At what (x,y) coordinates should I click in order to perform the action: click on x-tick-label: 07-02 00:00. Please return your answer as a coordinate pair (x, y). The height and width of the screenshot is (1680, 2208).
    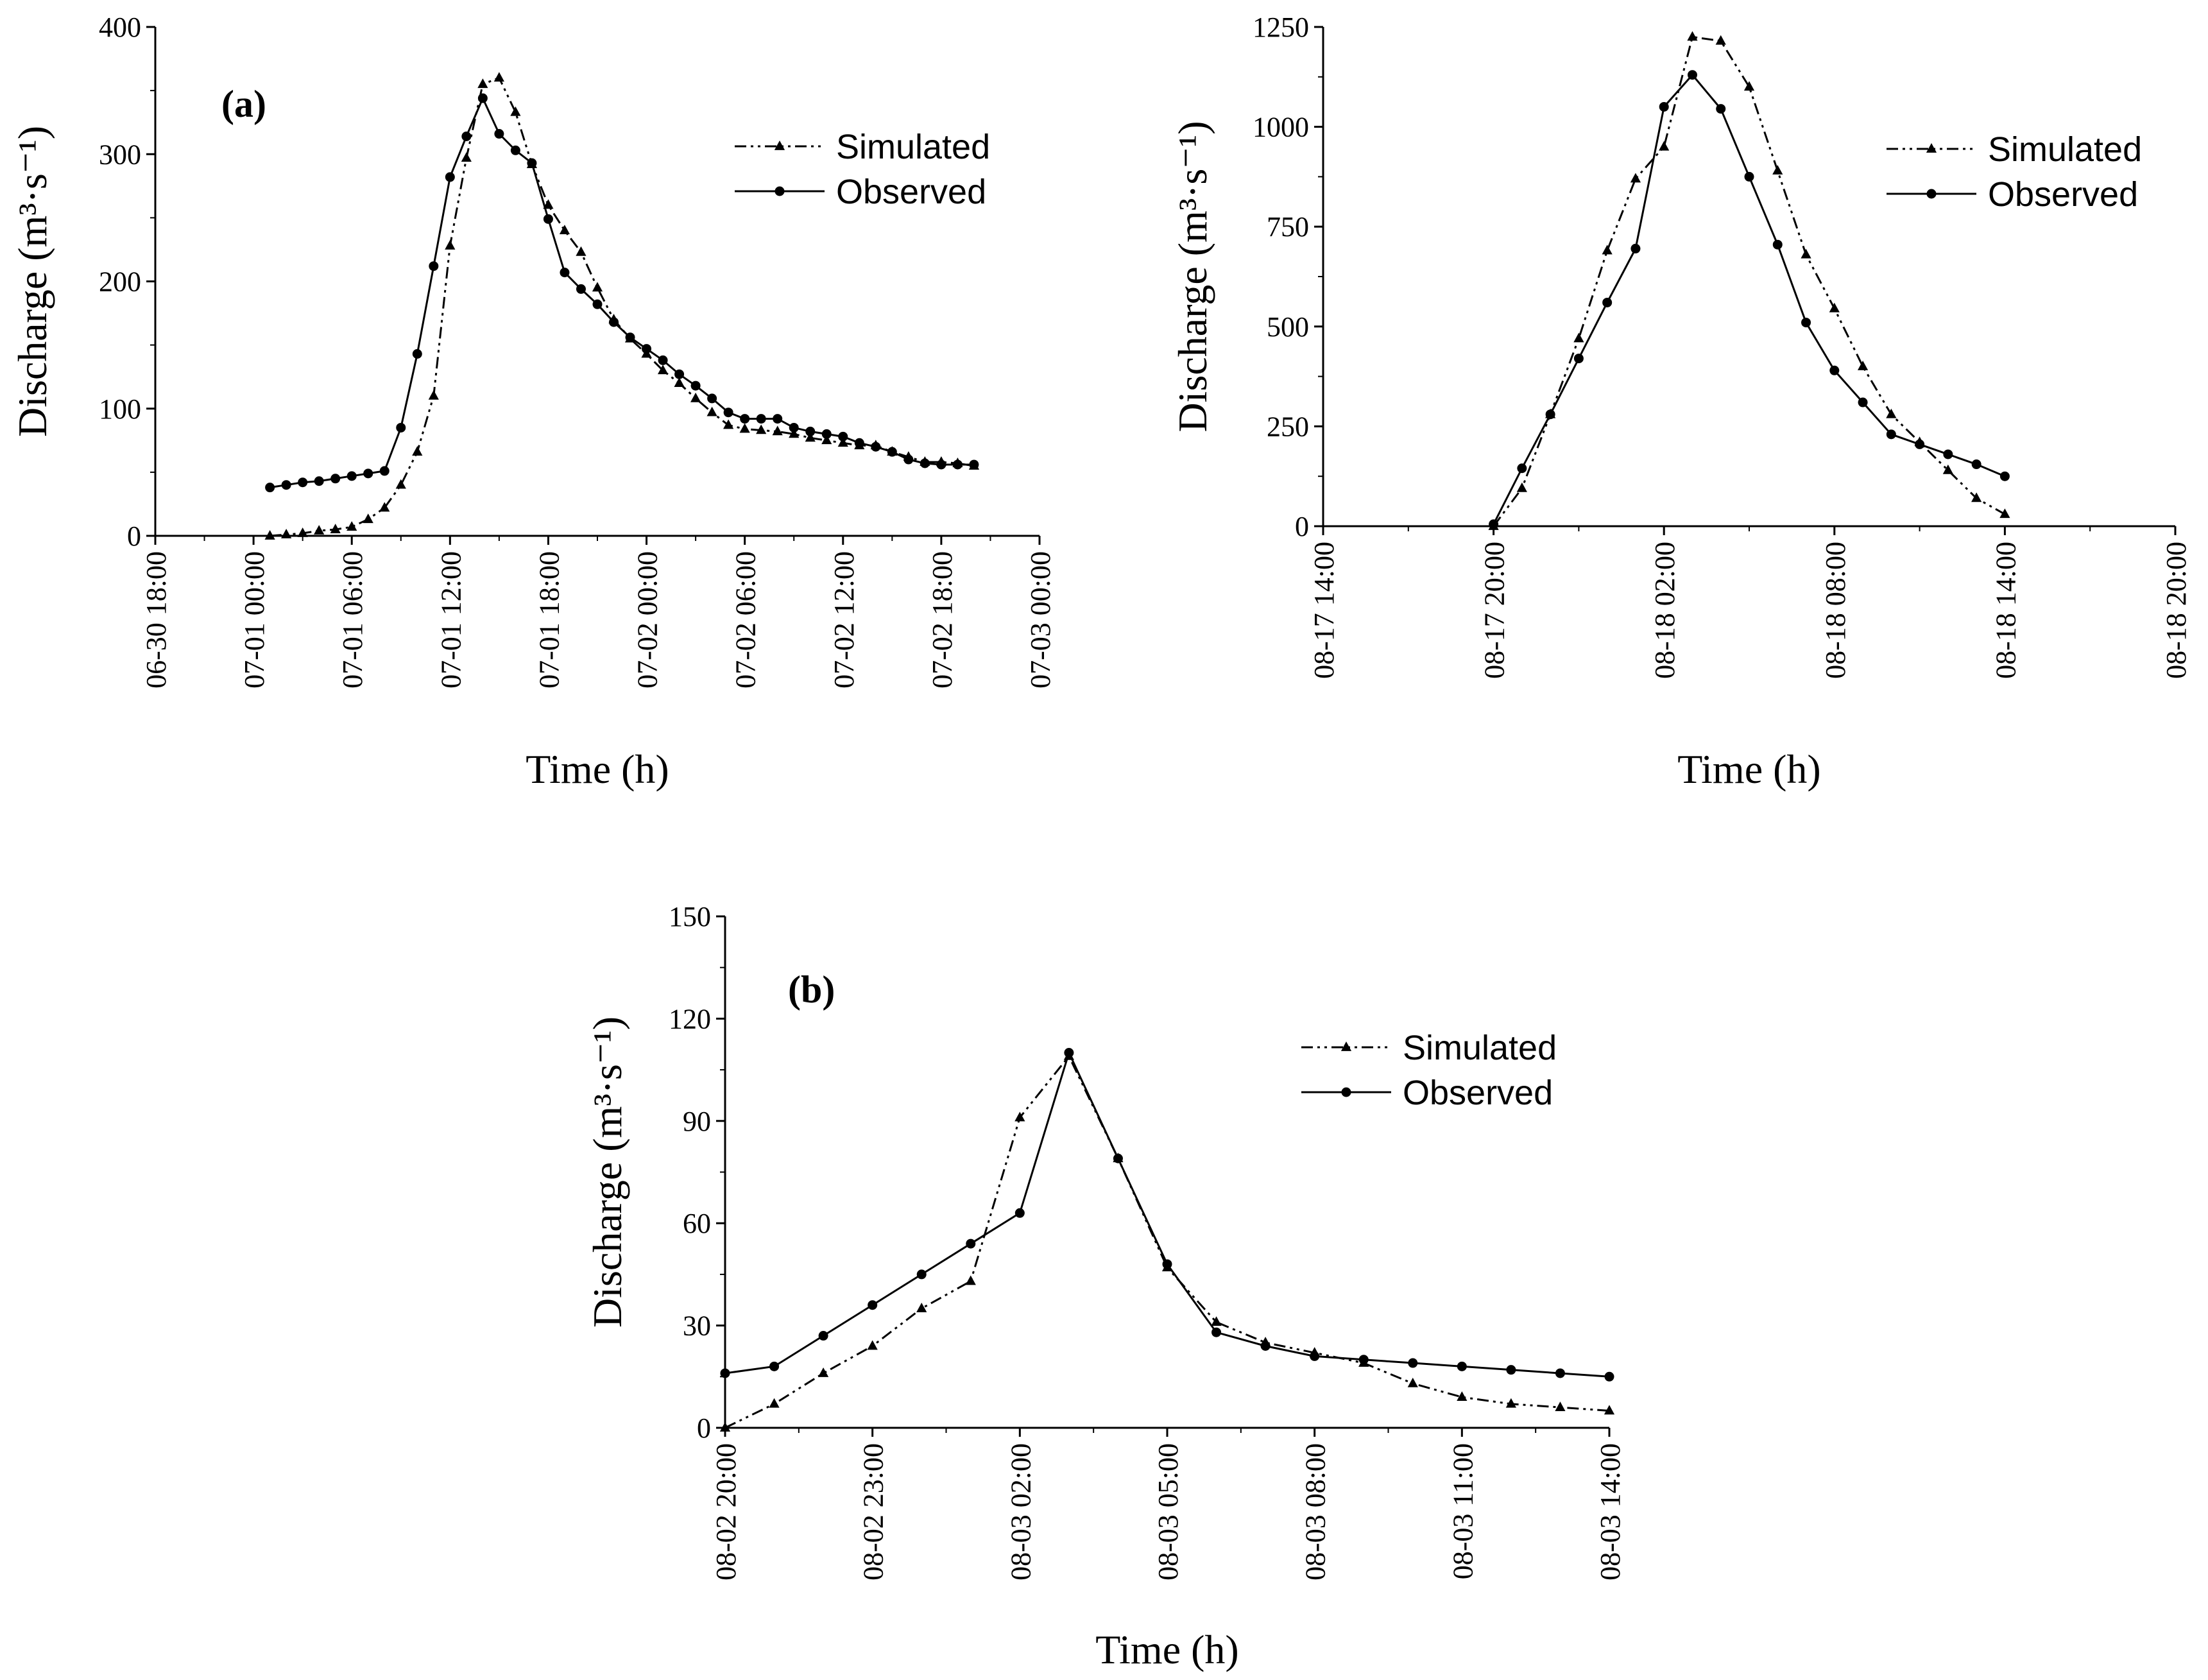
    Looking at the image, I should click on (647, 620).